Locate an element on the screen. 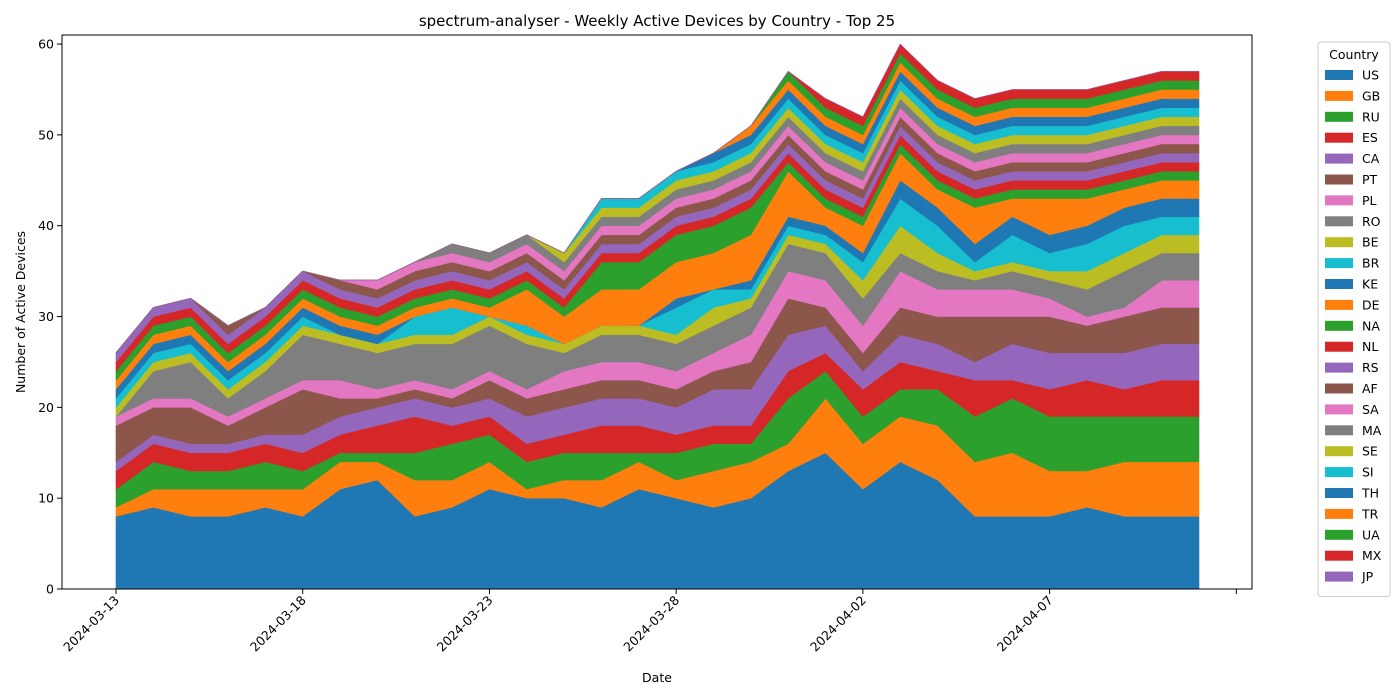 This screenshot has width=1400, height=700. legend-label-sa: SA is located at coordinates (1370, 409).